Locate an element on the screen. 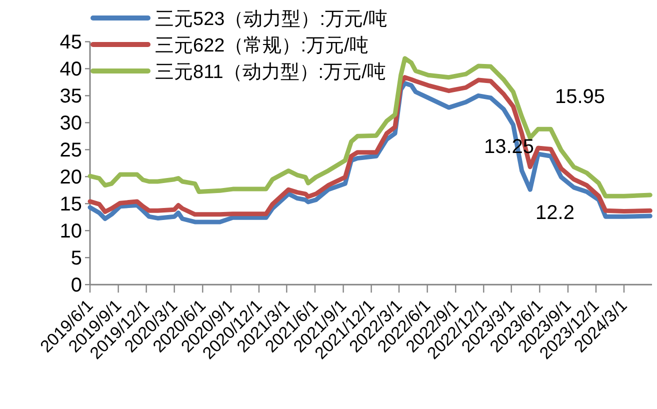 The height and width of the screenshot is (409, 657). legend-label: 三元523（动力型）:万元/吨 is located at coordinates (271, 19).